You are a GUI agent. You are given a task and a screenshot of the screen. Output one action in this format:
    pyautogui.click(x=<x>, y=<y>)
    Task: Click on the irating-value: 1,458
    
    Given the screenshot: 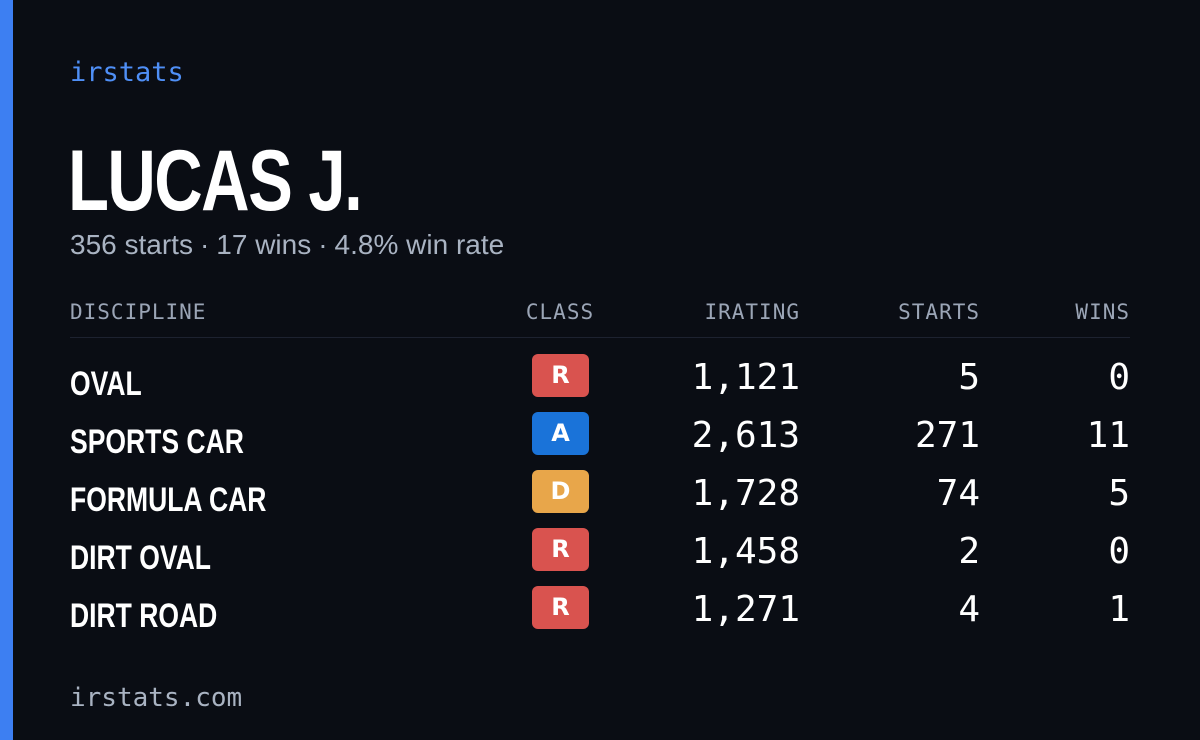 What is the action you would take?
    pyautogui.click(x=745, y=551)
    